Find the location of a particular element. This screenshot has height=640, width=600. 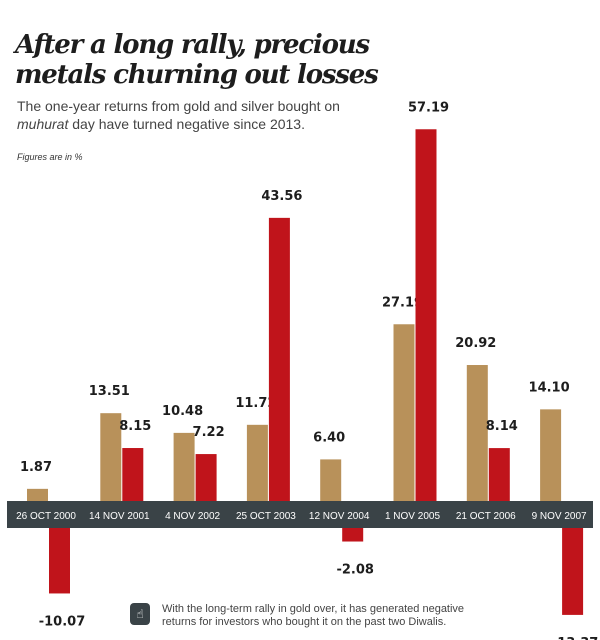

silver-value-label: -10.07 is located at coordinates (62, 621).